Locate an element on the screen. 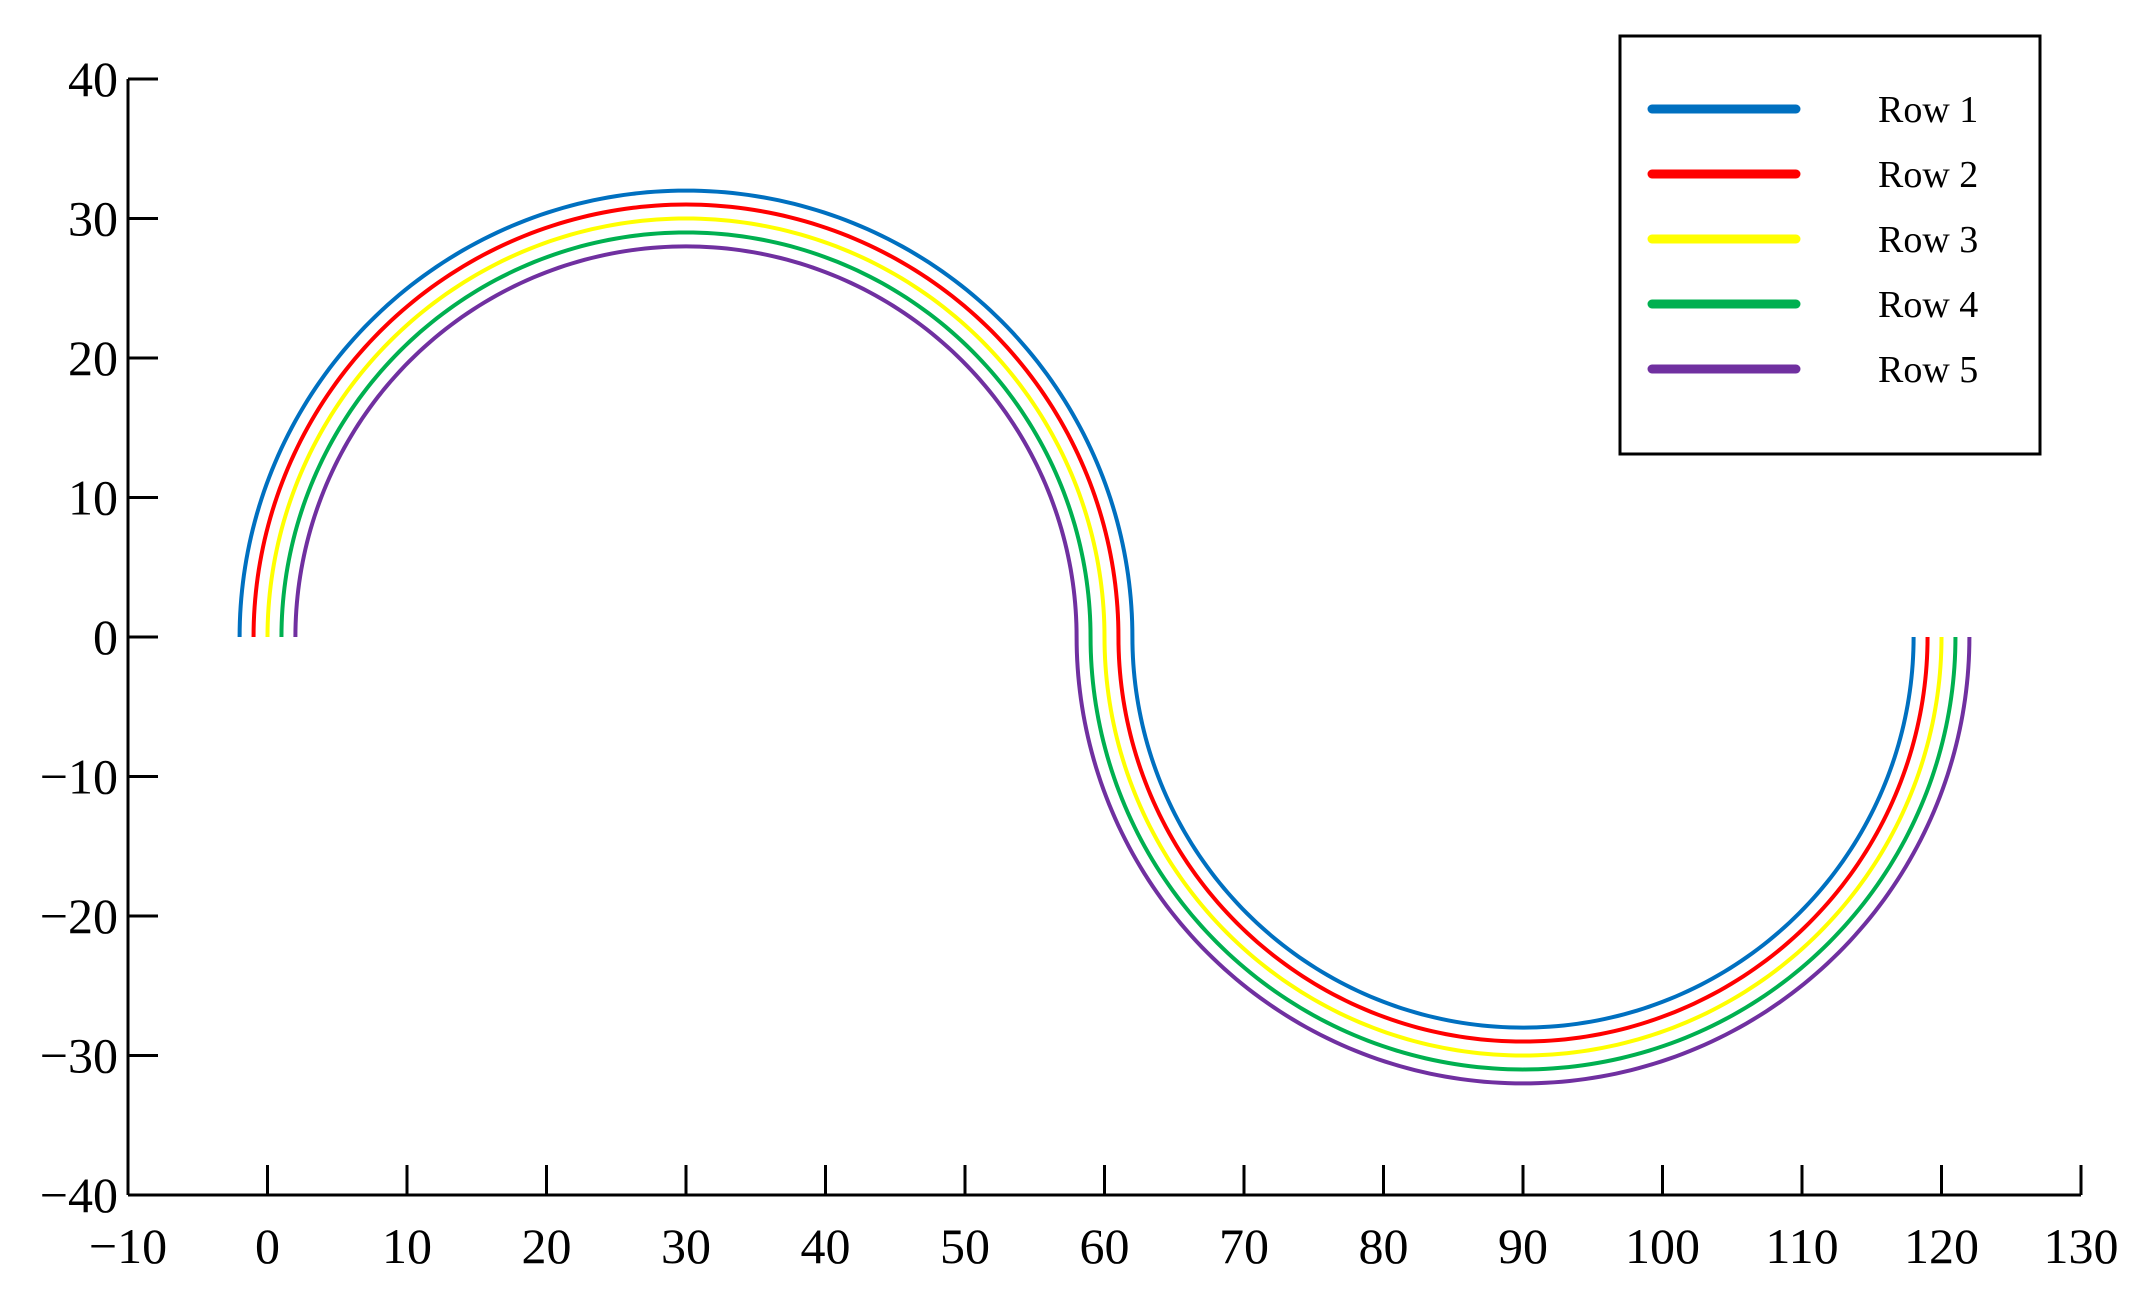 This screenshot has height=1303, width=2137. x-tick-label: 60 is located at coordinates (1105, 1246).